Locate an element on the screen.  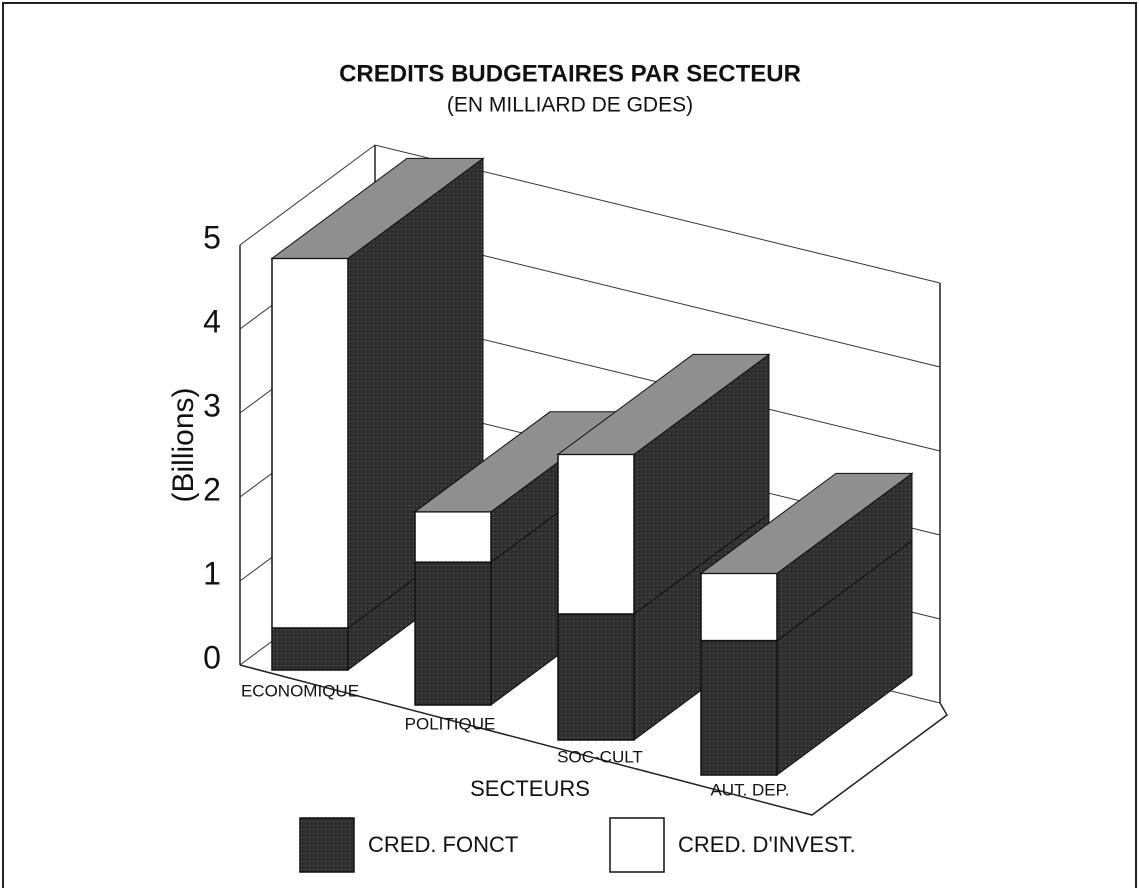
y-tick-label: 5 is located at coordinates (212, 237).